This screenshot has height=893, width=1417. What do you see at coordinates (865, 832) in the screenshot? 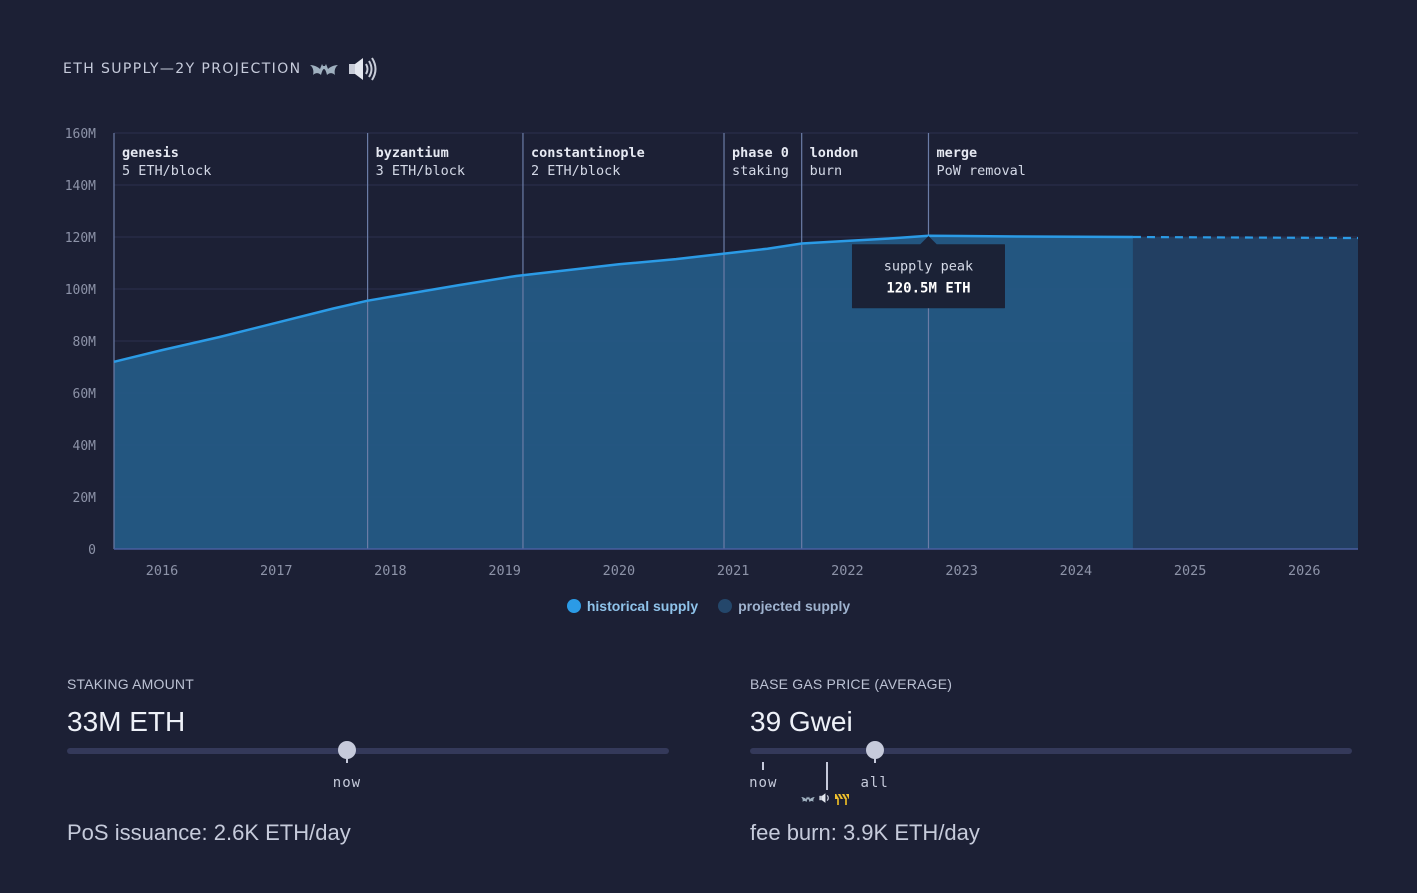
I see `fee-burn: fee burn: 3.9K ETH/day` at bounding box center [865, 832].